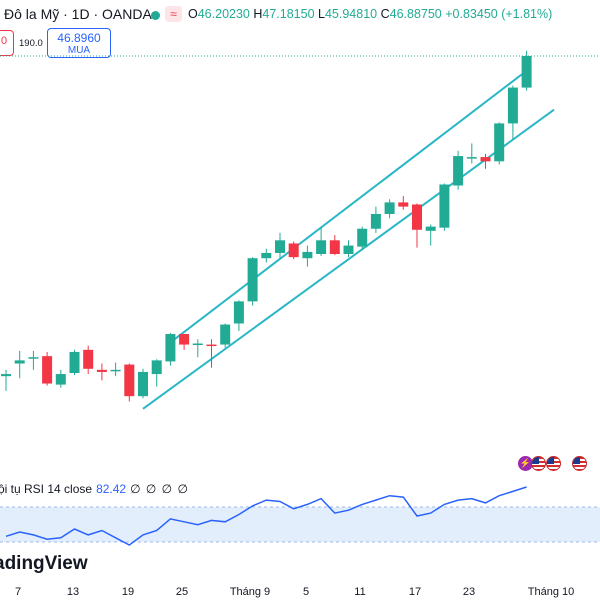 The height and width of the screenshot is (600, 600). I want to click on rsi-value: 82.42, so click(111, 489).